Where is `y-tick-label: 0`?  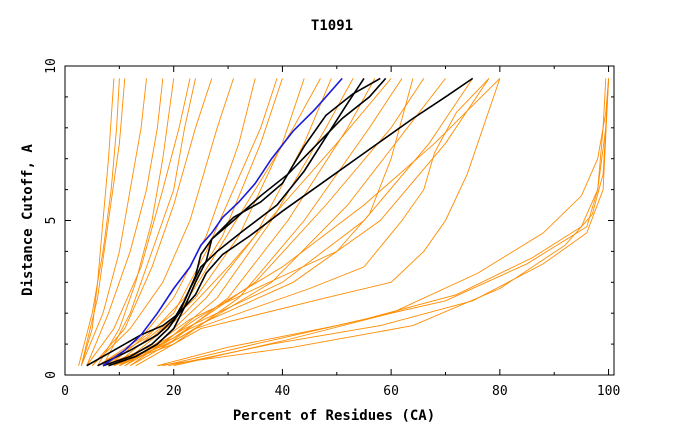
y-tick-label: 0 is located at coordinates (51, 375).